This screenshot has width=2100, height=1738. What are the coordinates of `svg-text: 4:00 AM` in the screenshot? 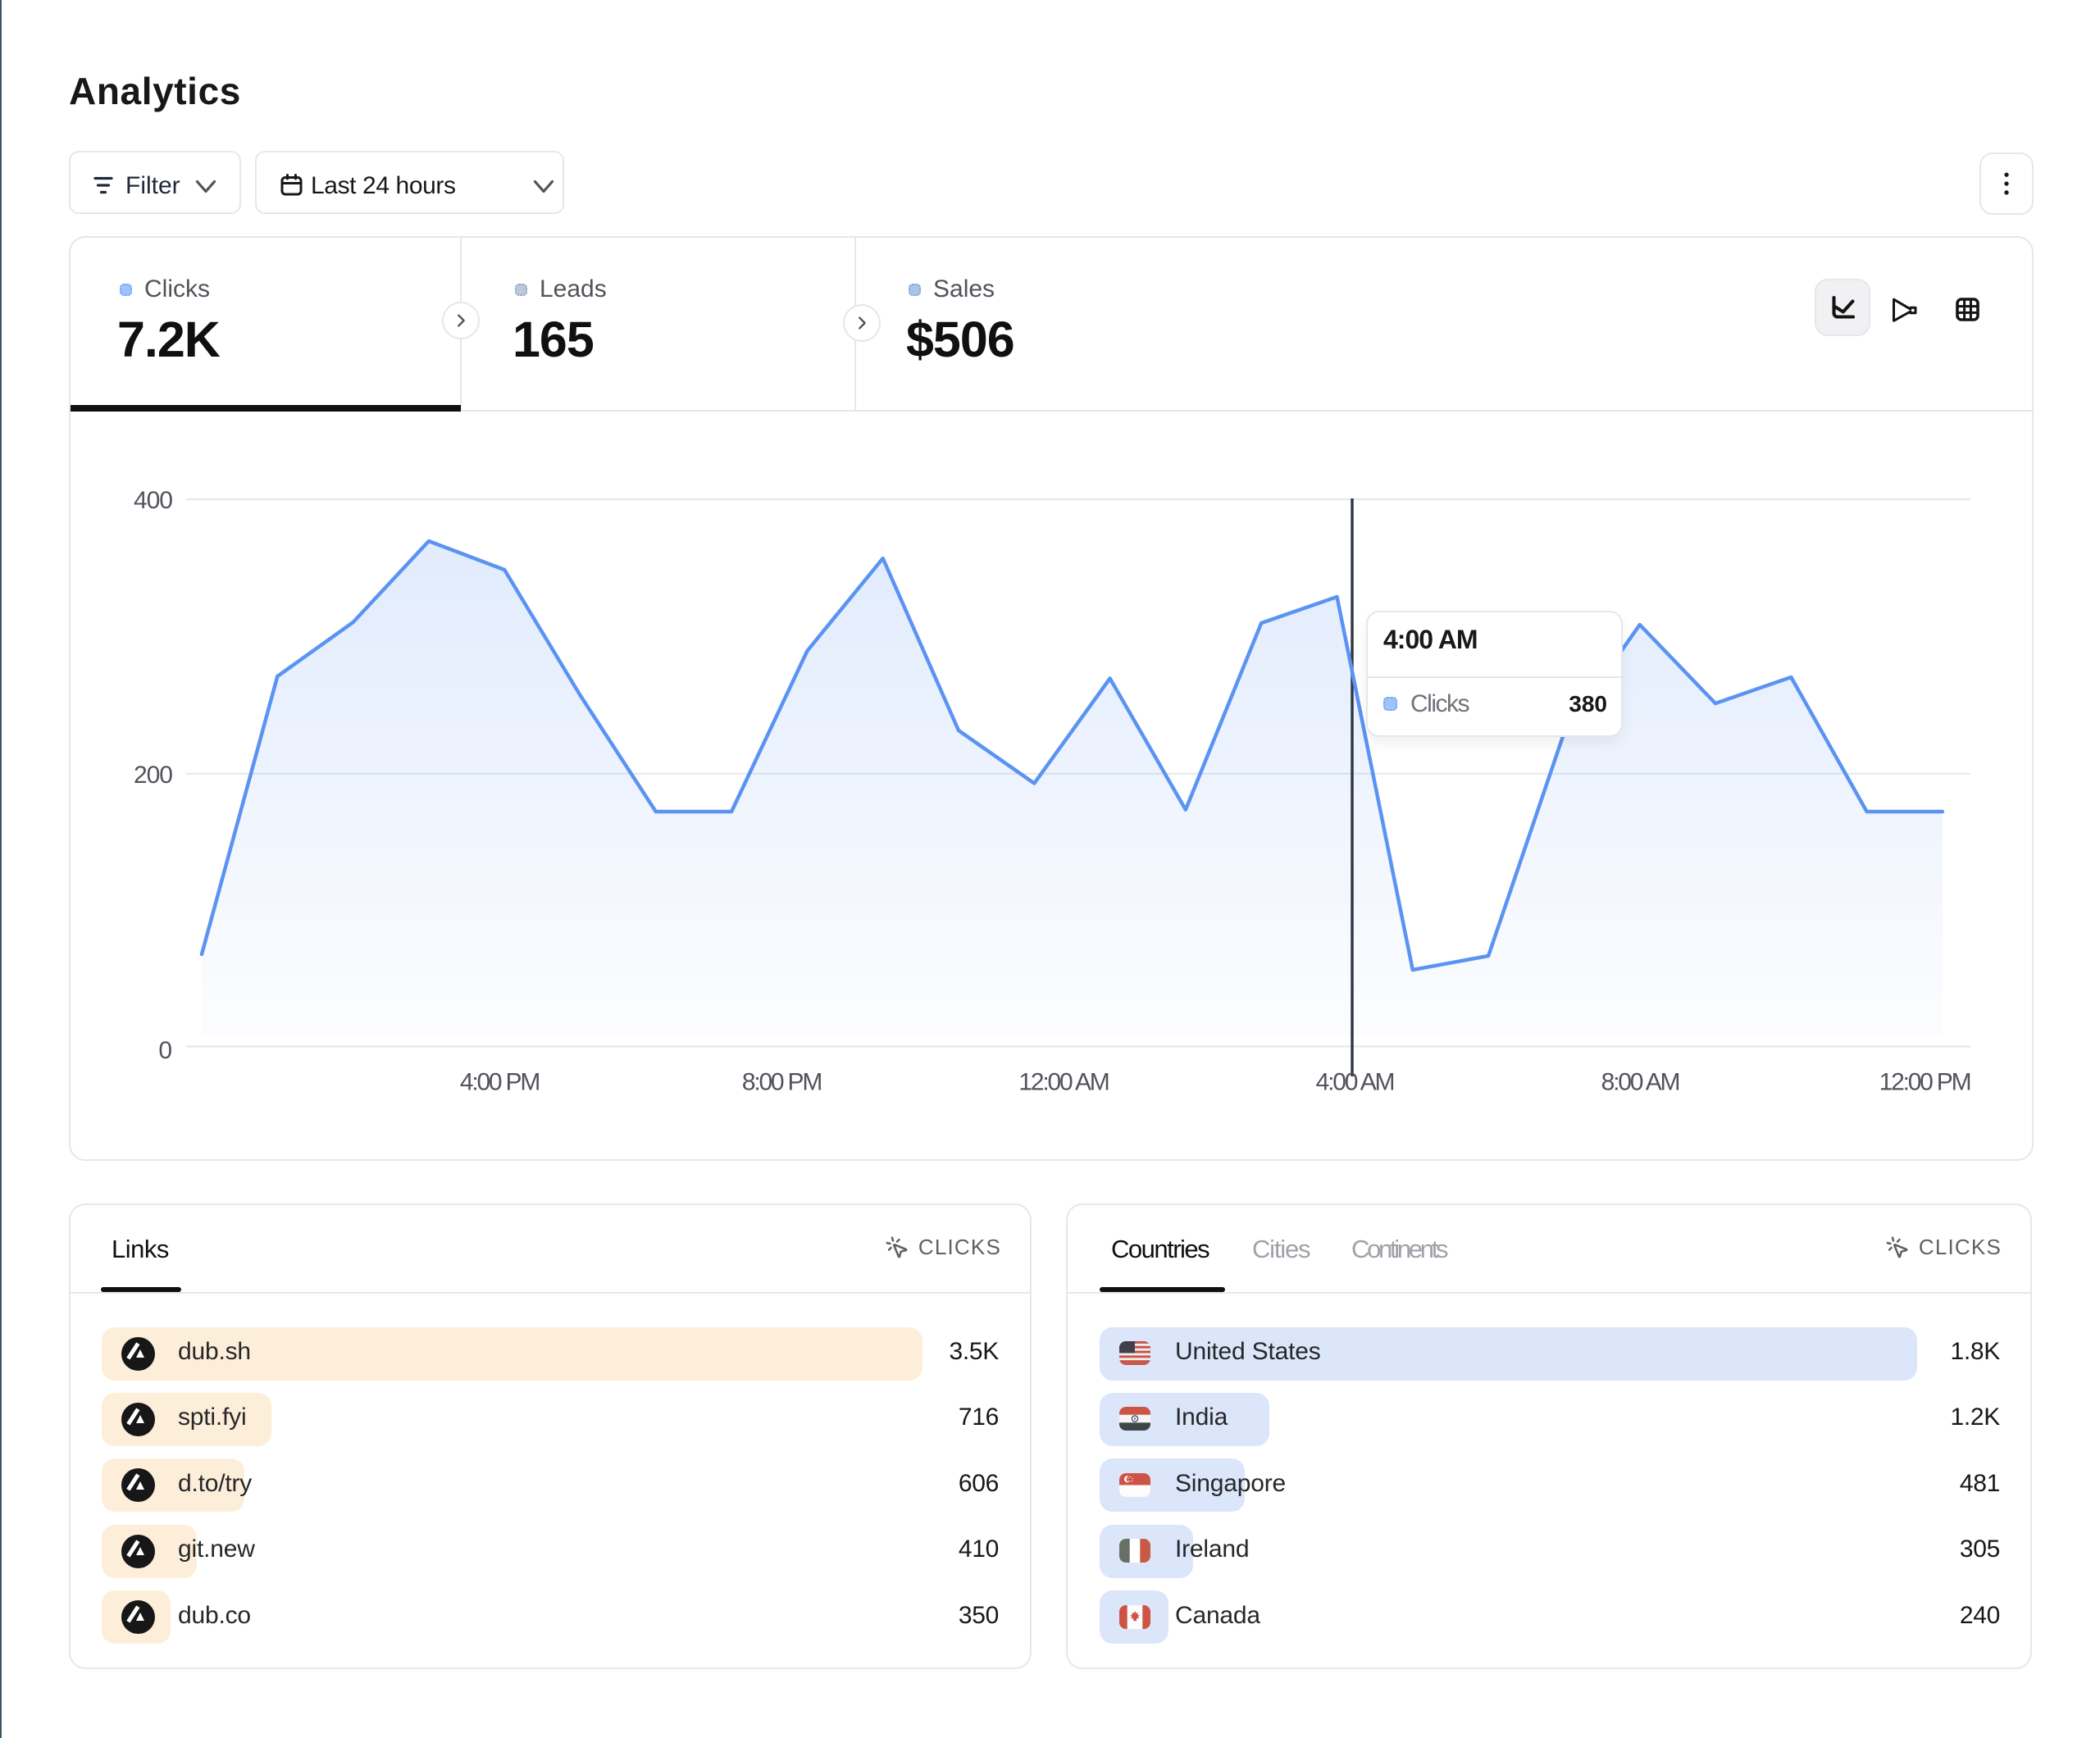 It's located at (1355, 1082).